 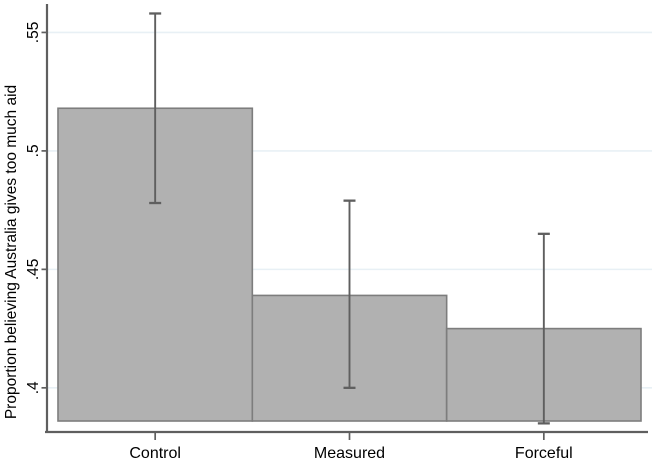 What do you see at coordinates (544, 453) in the screenshot?
I see `x-tick-label-forceful: Forceful` at bounding box center [544, 453].